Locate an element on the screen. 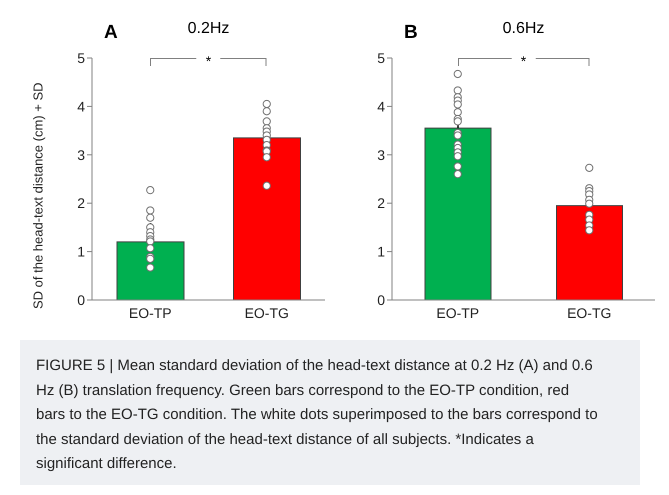  y-axis-title: SD of the head-text distance (cm) + SD is located at coordinates (38, 195).